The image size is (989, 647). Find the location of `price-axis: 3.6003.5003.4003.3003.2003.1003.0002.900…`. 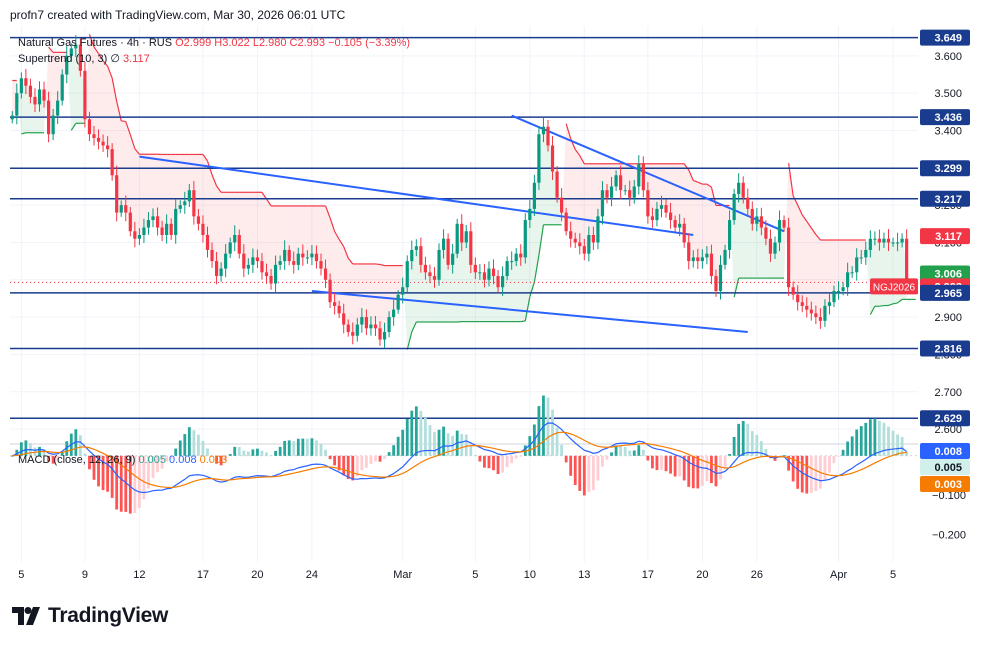

price-axis: 3.6003.5003.4003.3003.2003.1003.0002.900… is located at coordinates (920, 285).